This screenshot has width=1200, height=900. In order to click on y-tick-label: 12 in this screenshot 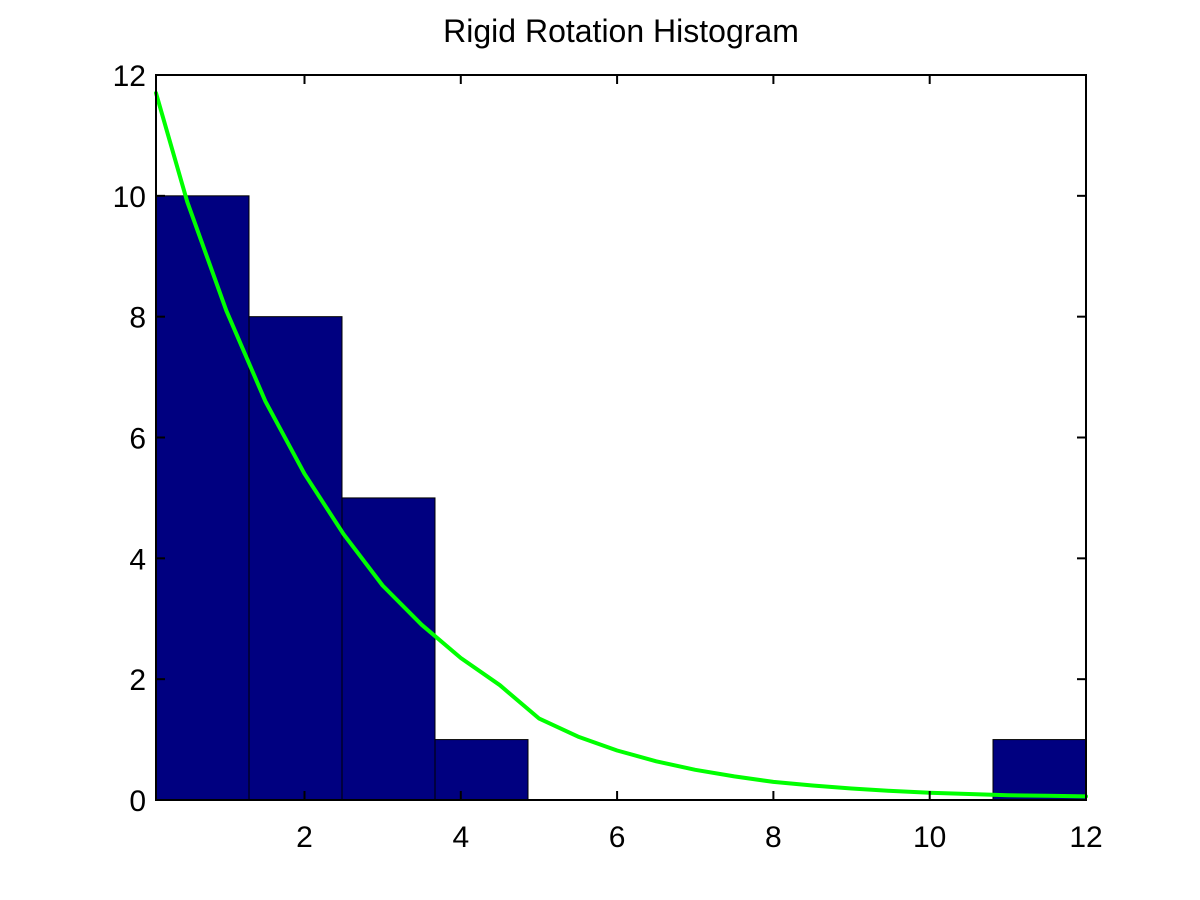, I will do `click(129, 76)`.